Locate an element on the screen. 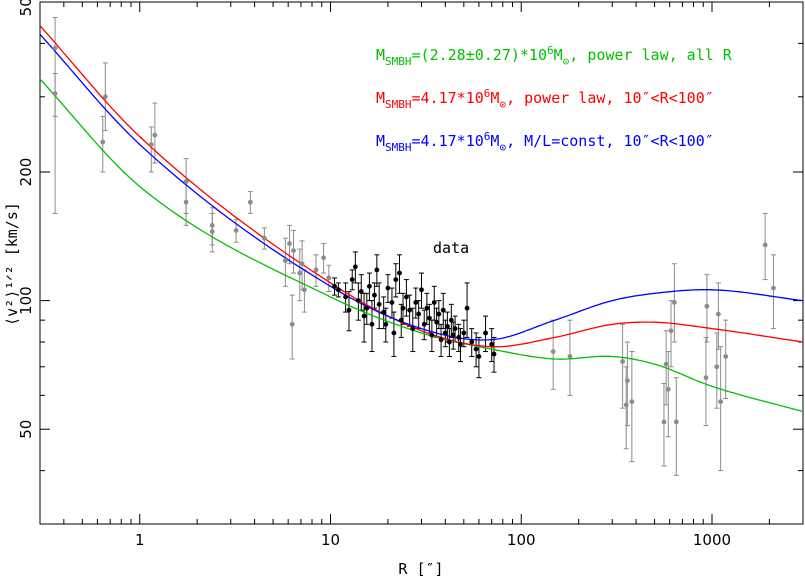 The width and height of the screenshot is (805, 581). legend-text-part: =4.17*10 is located at coordinates (448, 141).